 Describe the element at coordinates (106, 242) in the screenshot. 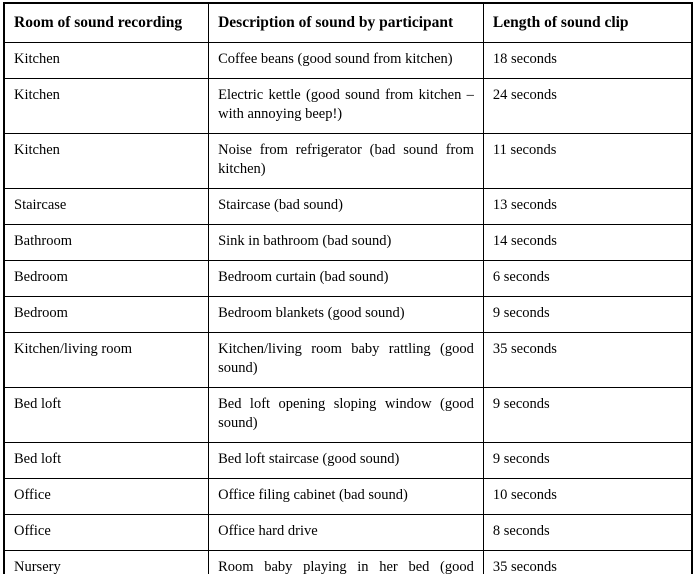

I see `cell-room: Bathroom` at that location.